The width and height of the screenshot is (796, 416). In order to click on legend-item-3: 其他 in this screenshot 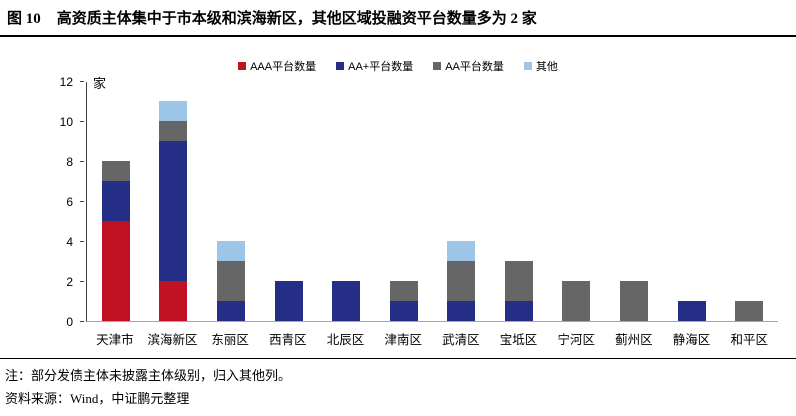, I will do `click(540, 66)`.